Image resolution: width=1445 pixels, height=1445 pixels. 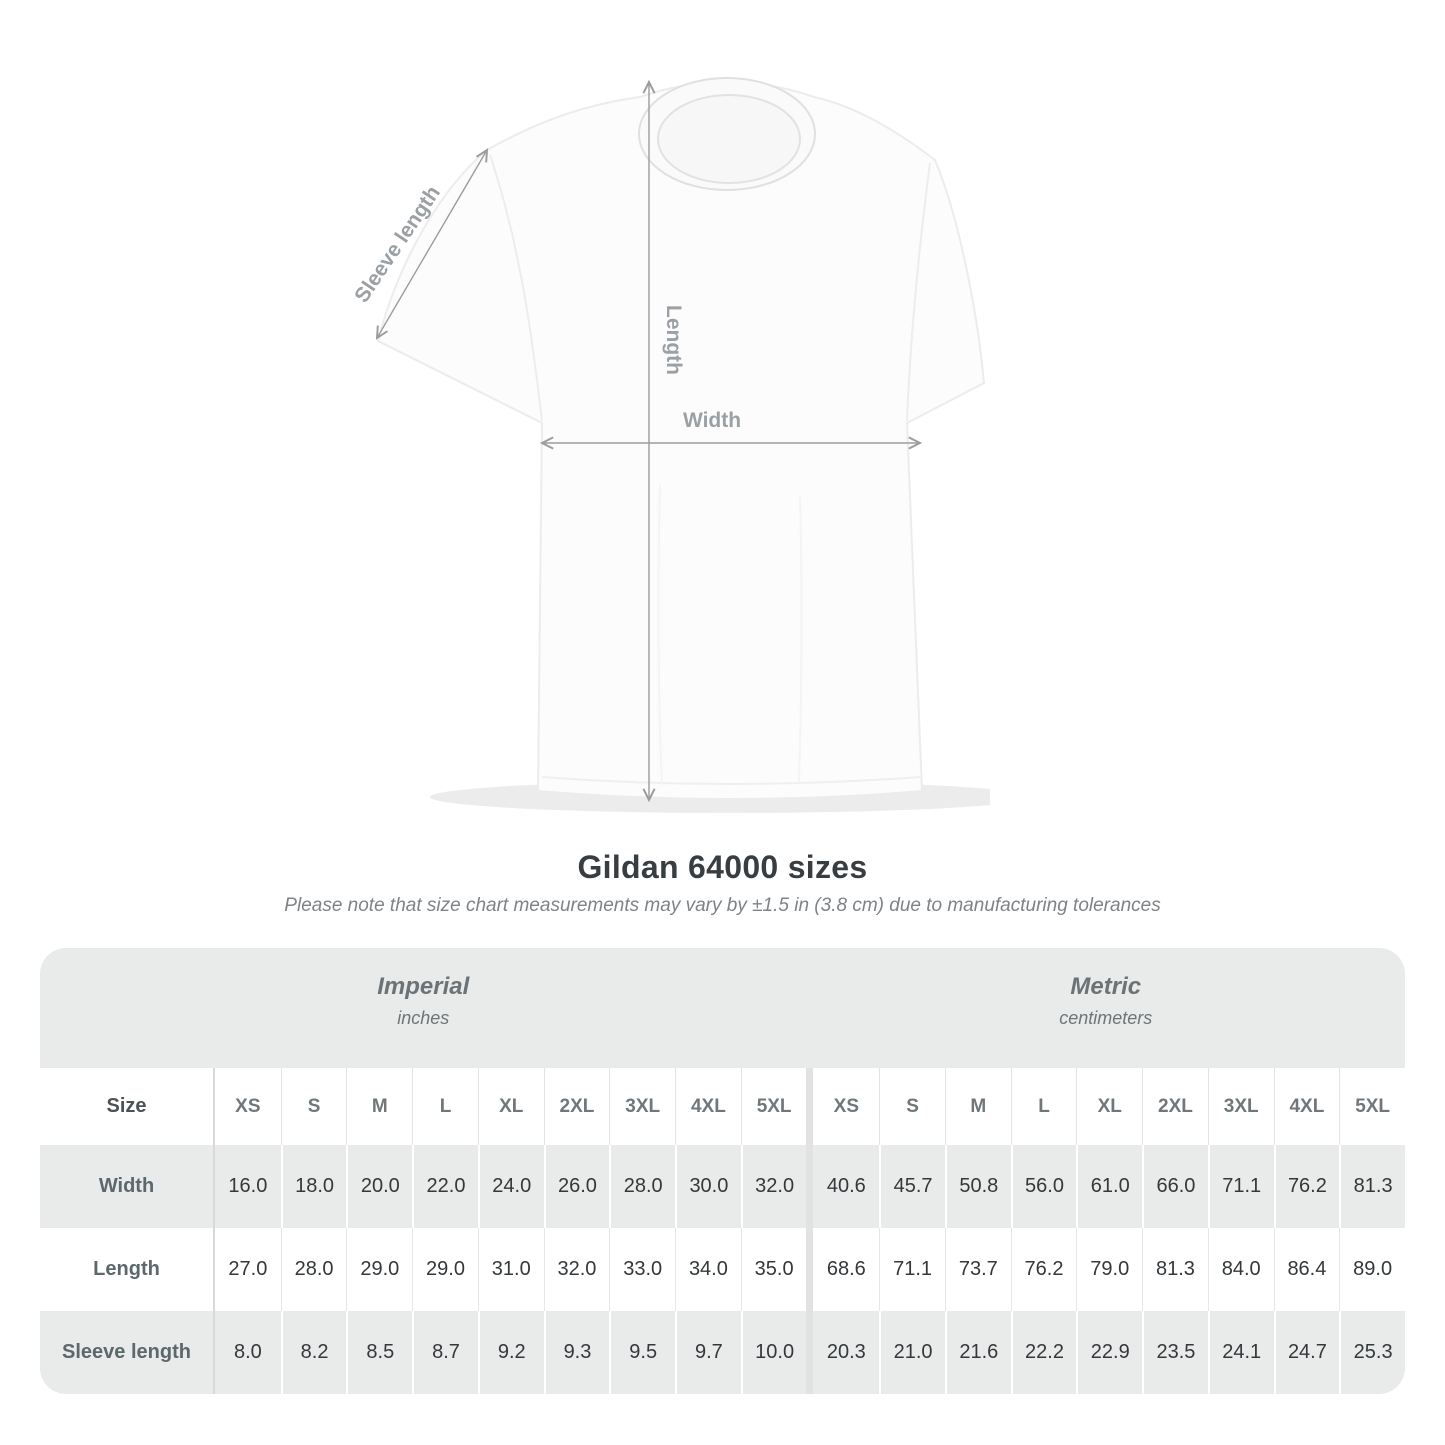 What do you see at coordinates (846, 1106) in the screenshot?
I see `size-header-metric-xs: XS` at bounding box center [846, 1106].